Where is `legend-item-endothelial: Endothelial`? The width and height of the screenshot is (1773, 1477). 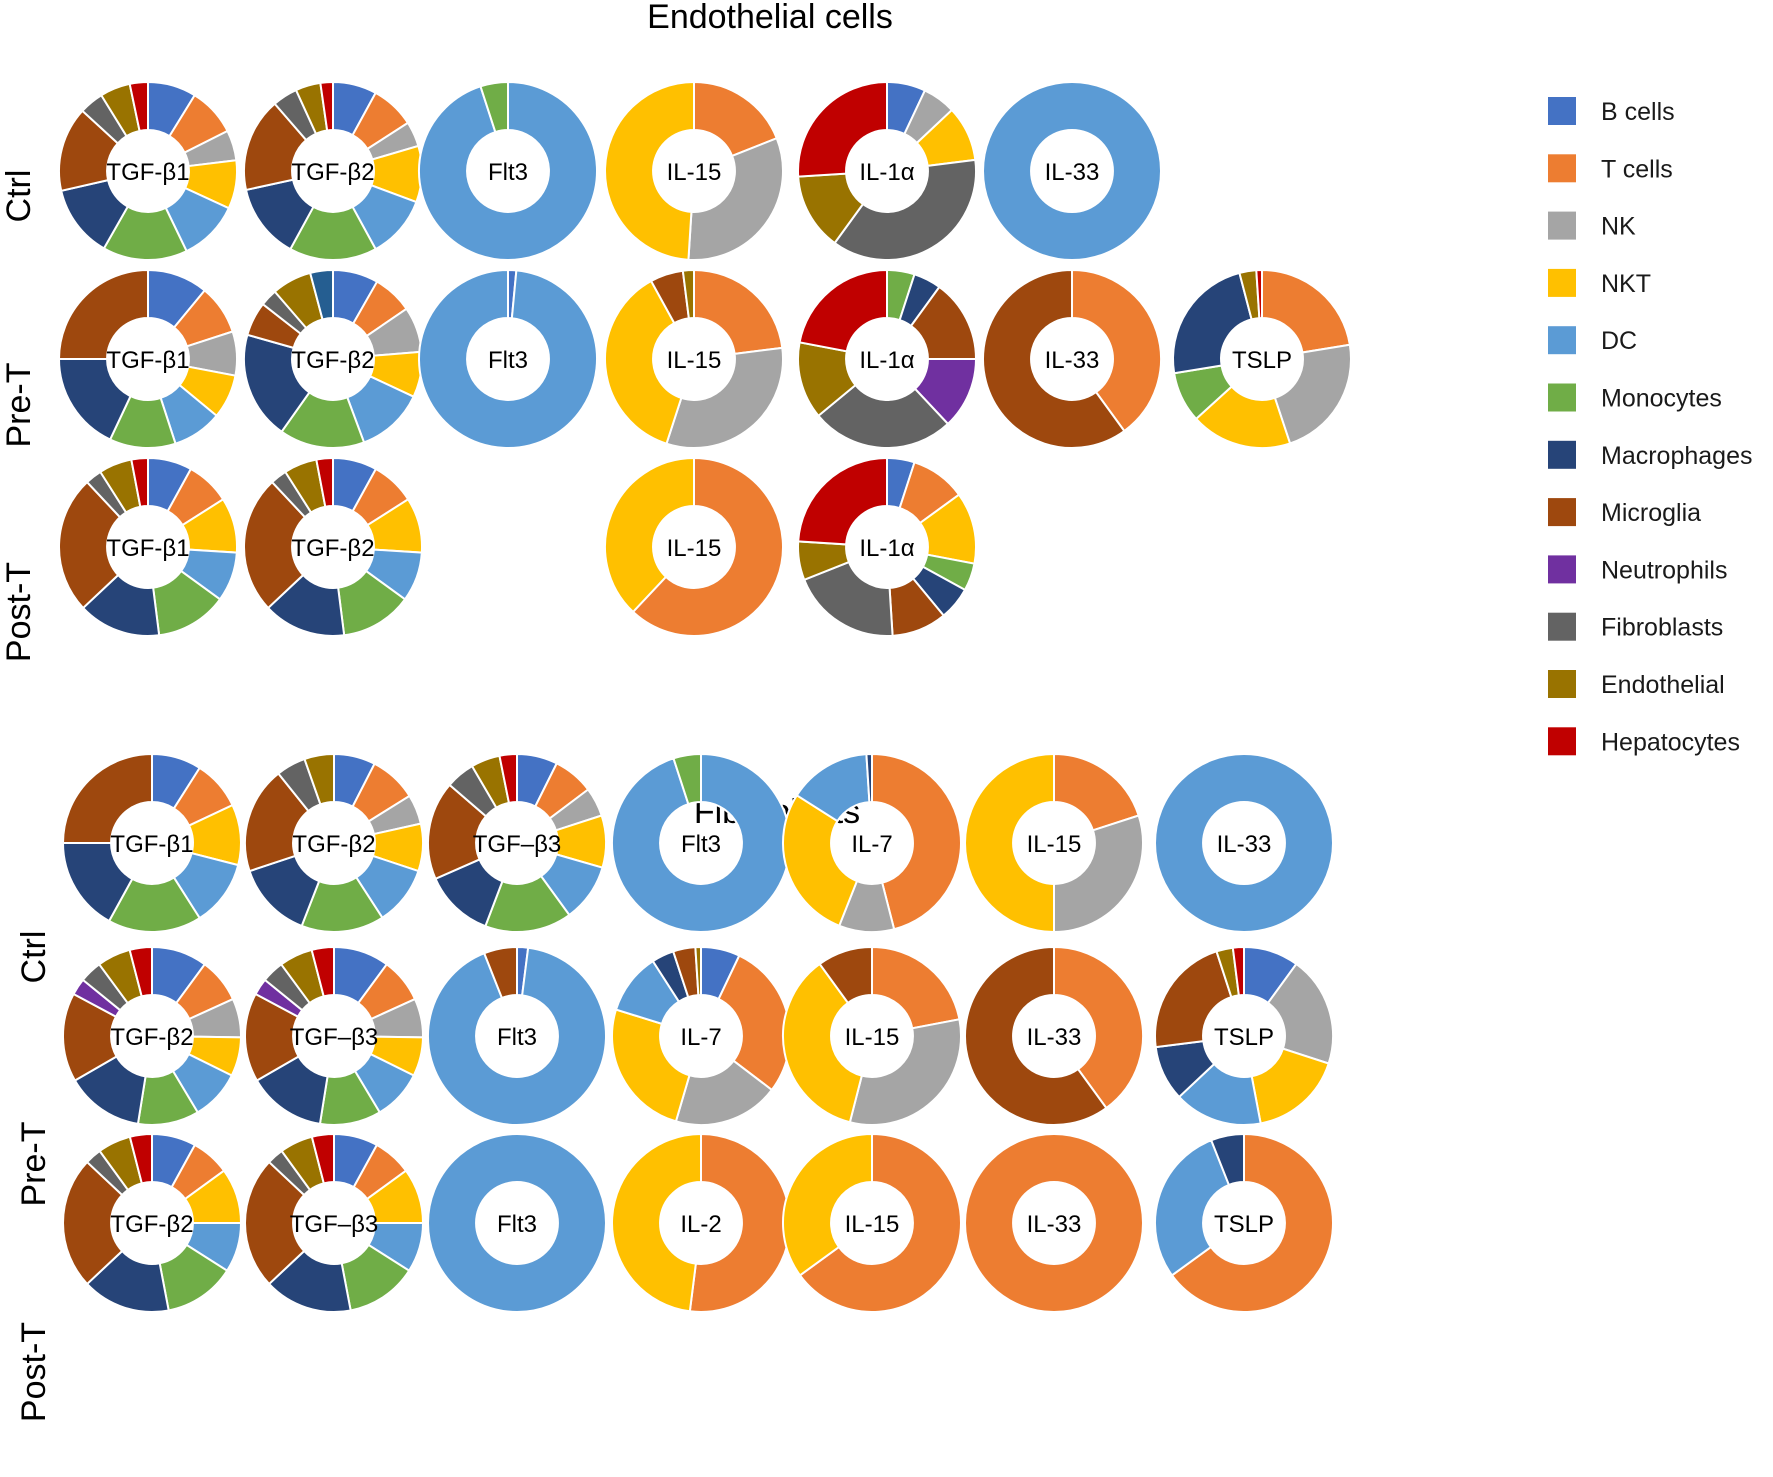 legend-item-endothelial: Endothelial is located at coordinates (1636, 684).